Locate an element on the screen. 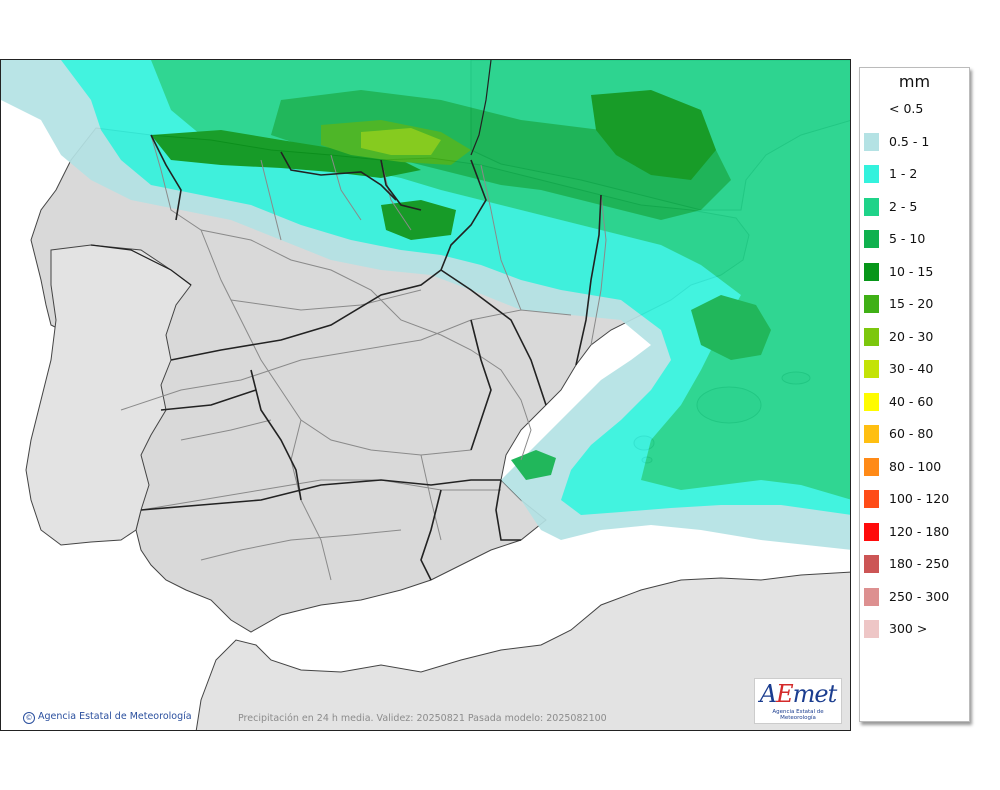  legend-item: 15 - 20 is located at coordinates (914, 304).